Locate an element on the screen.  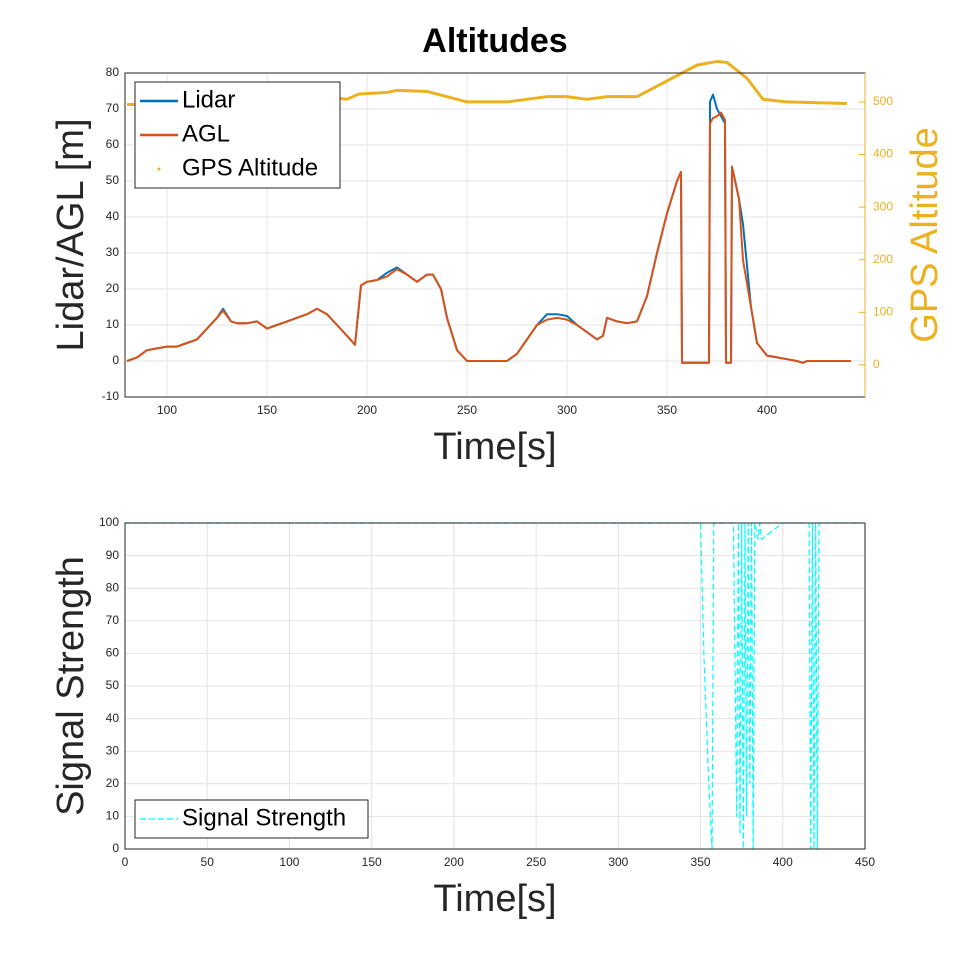
y-axis-label: Signal Strength is located at coordinates (71, 686).